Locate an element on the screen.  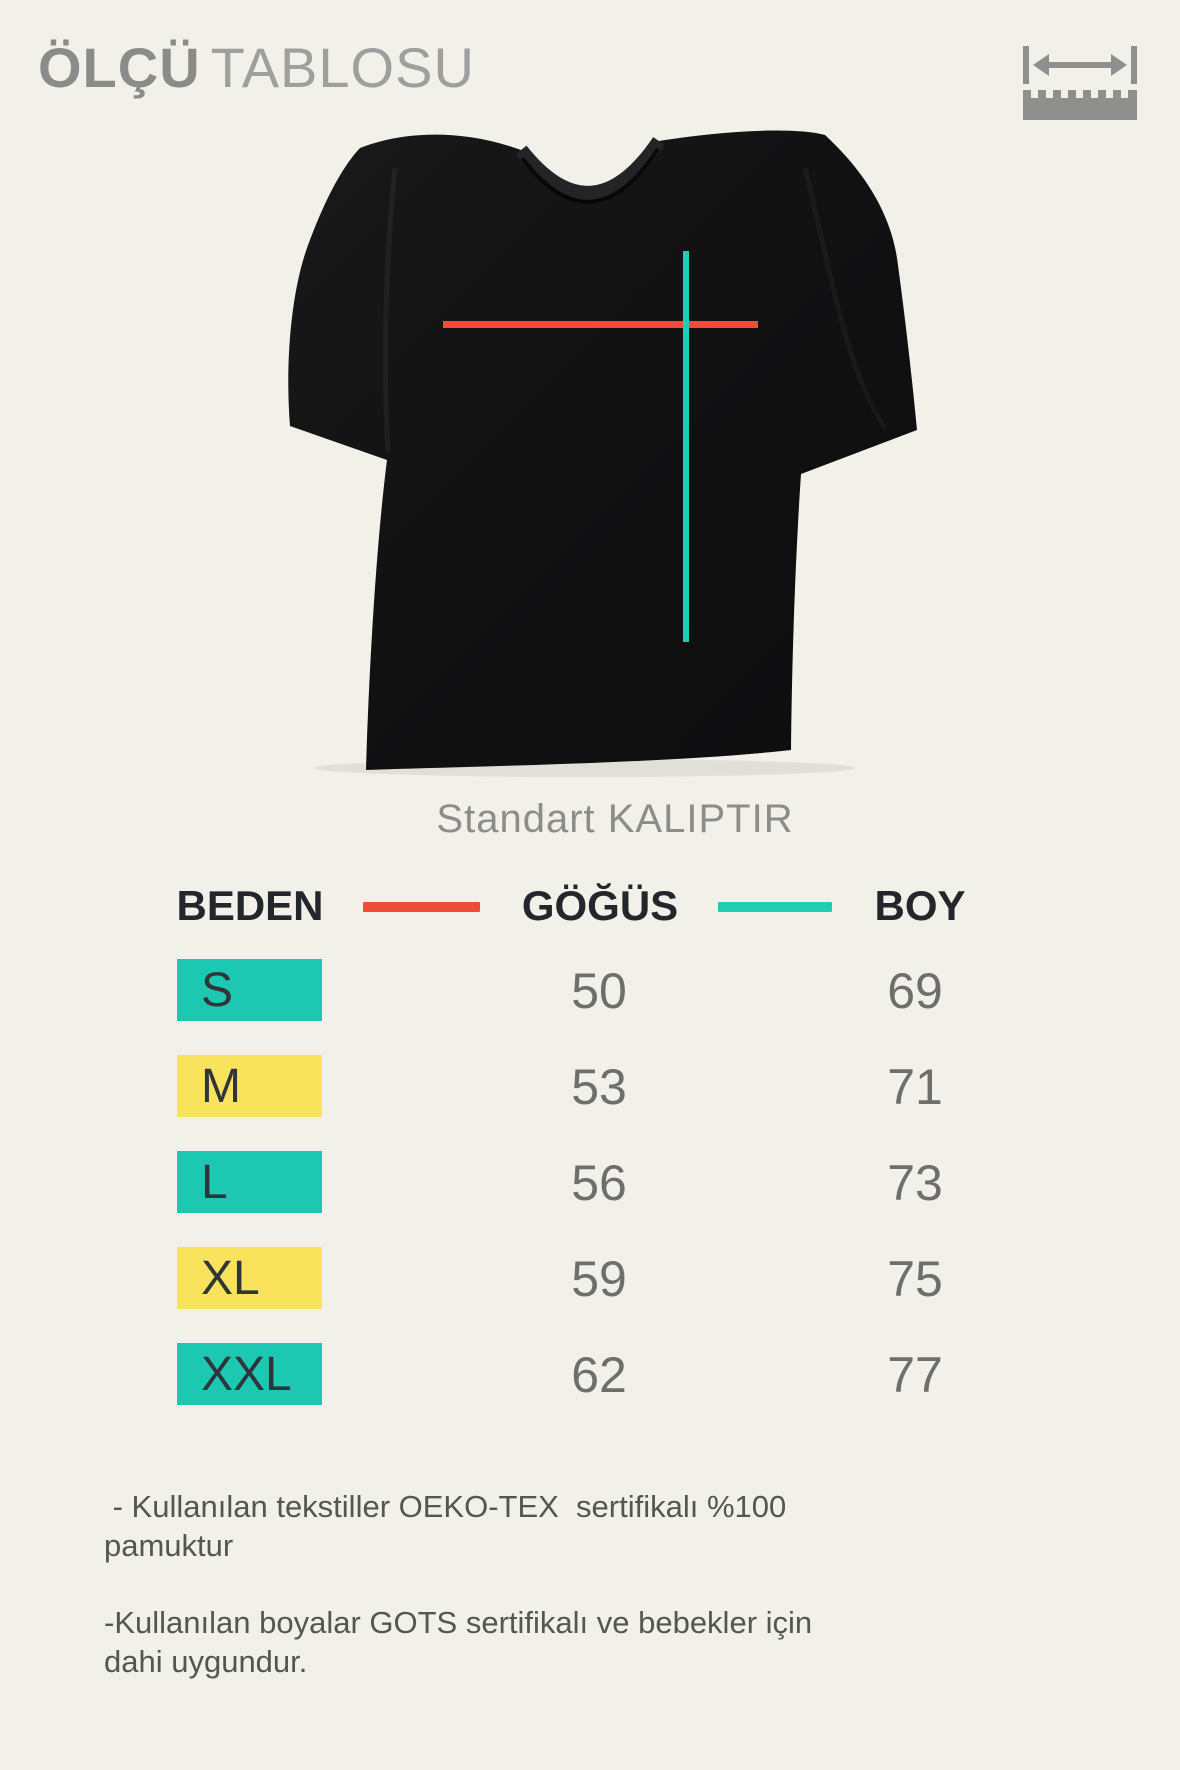
size-badge: L is located at coordinates (249, 1182).